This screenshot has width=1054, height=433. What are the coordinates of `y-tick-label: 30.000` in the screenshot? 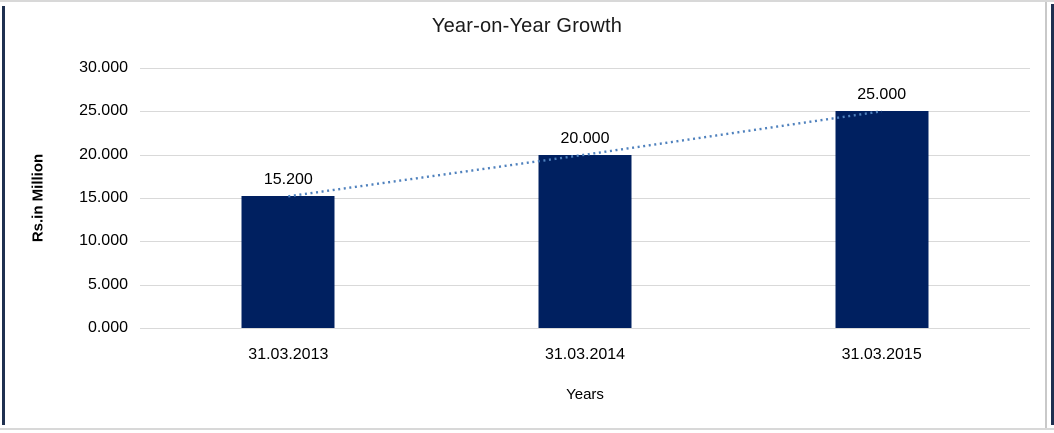 It's located at (103, 67).